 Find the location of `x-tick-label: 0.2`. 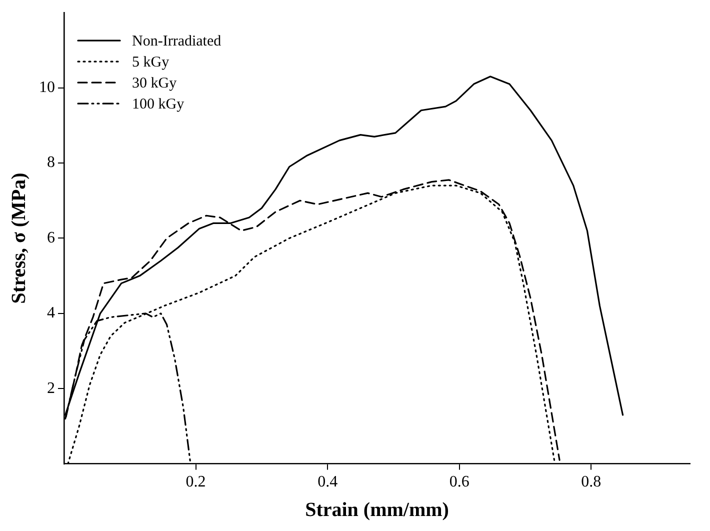

x-tick-label: 0.2 is located at coordinates (196, 482).